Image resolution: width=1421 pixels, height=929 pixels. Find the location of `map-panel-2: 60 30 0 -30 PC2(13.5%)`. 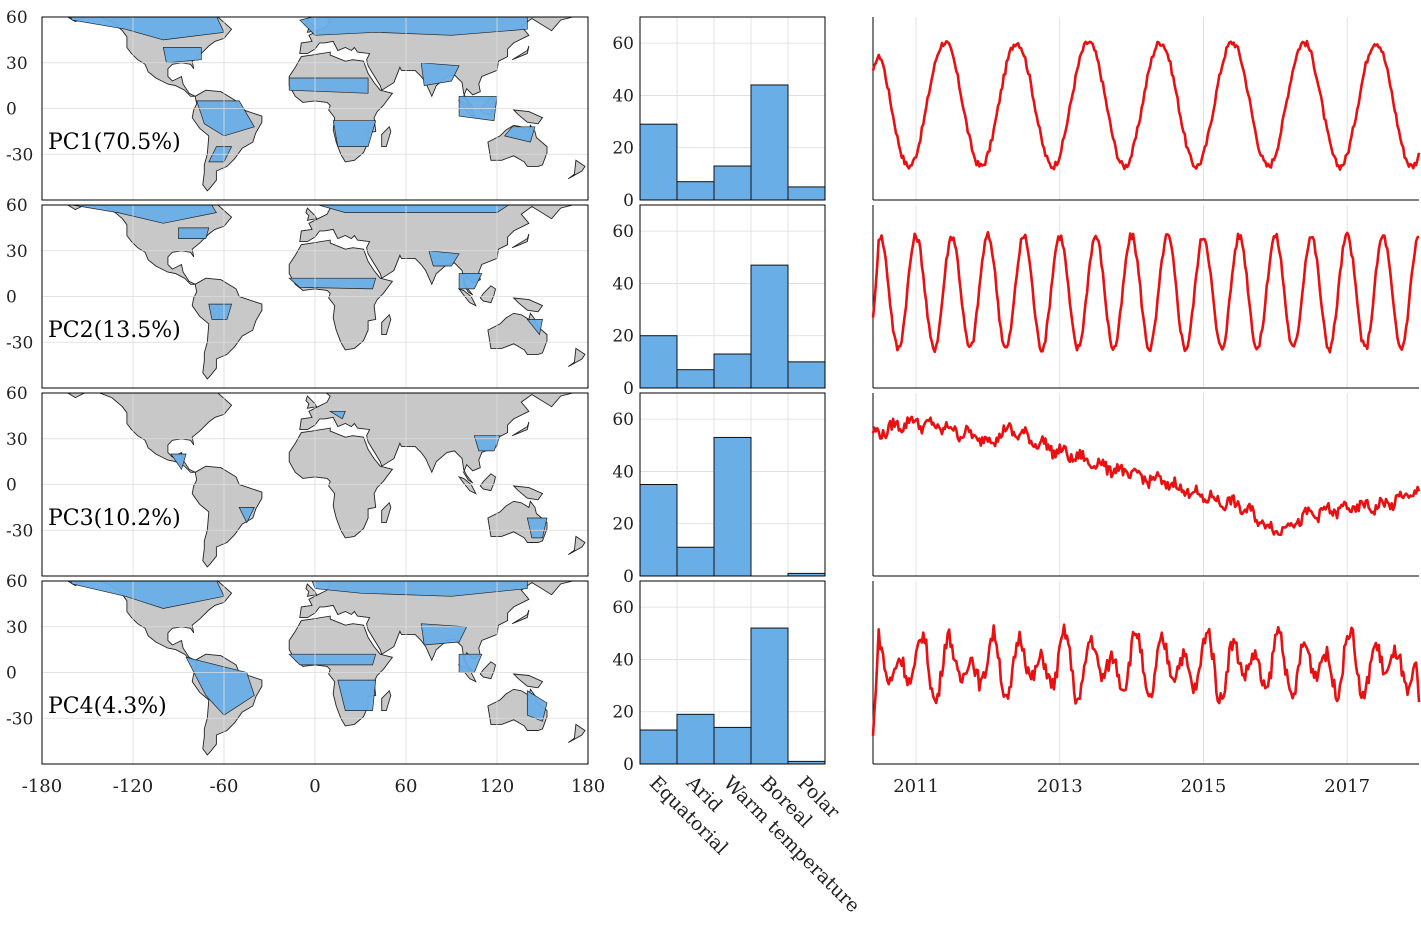

map-panel-2: 60 30 0 -30 PC2(13.5%) is located at coordinates (297, 292).